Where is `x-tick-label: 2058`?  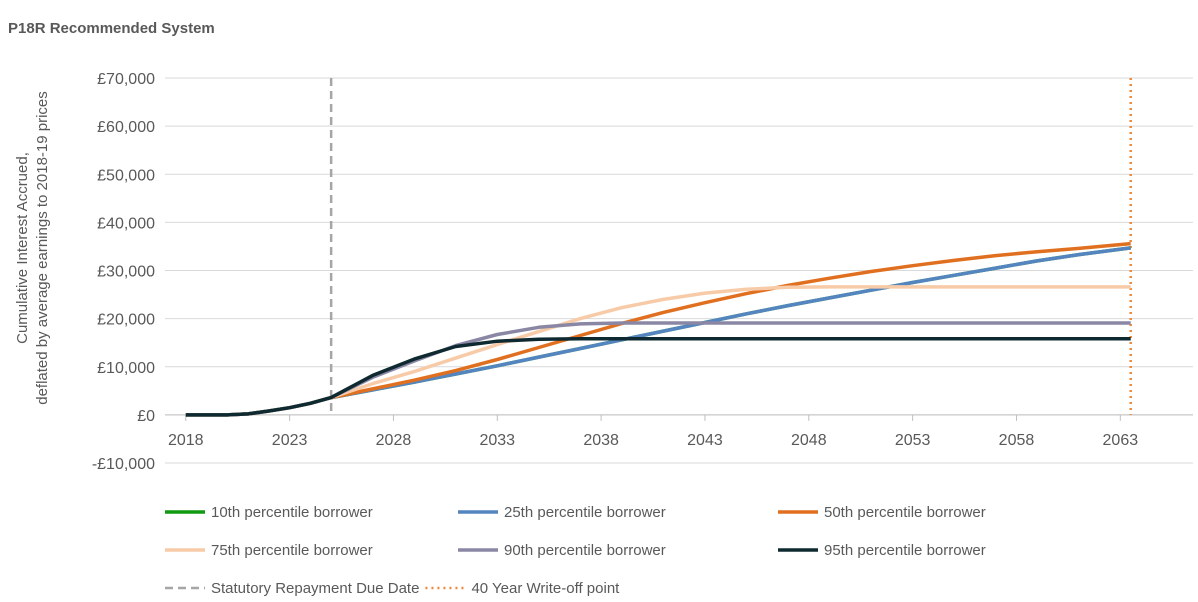
x-tick-label: 2058 is located at coordinates (1017, 440).